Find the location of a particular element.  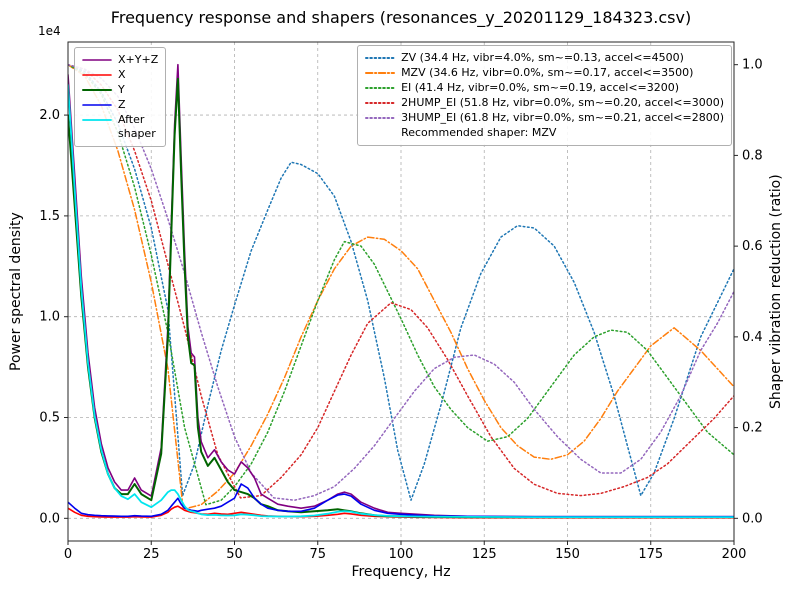

x-tick-label: 150 is located at coordinates (567, 554).